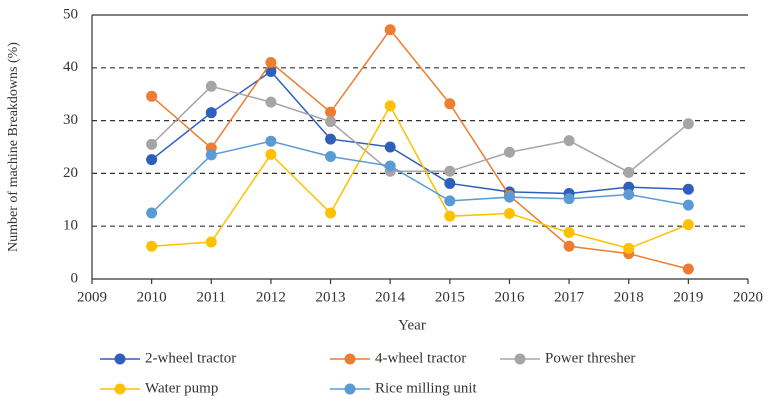 The width and height of the screenshot is (773, 402). Describe the element at coordinates (629, 297) in the screenshot. I see `x-tick-label: 2018` at that location.